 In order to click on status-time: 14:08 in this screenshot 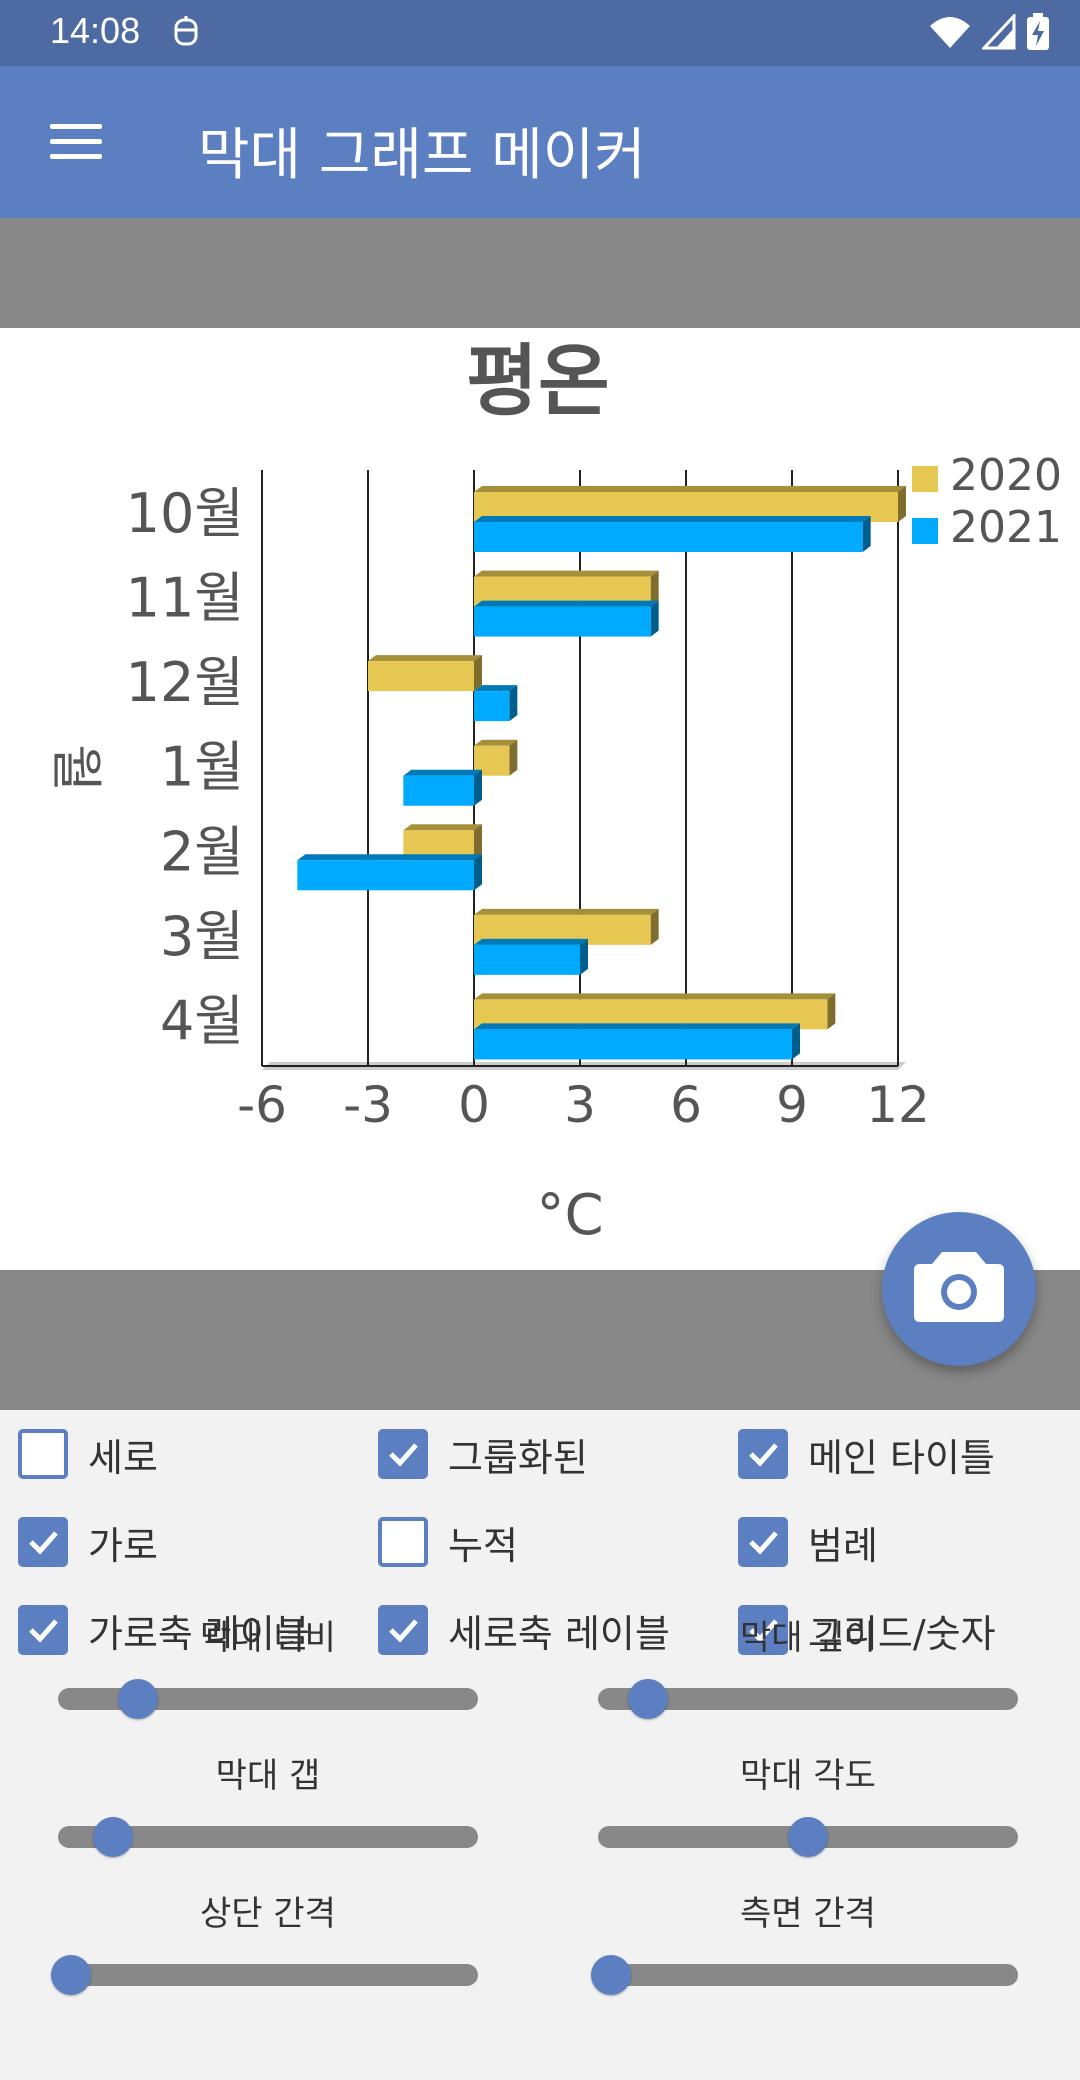, I will do `click(95, 30)`.